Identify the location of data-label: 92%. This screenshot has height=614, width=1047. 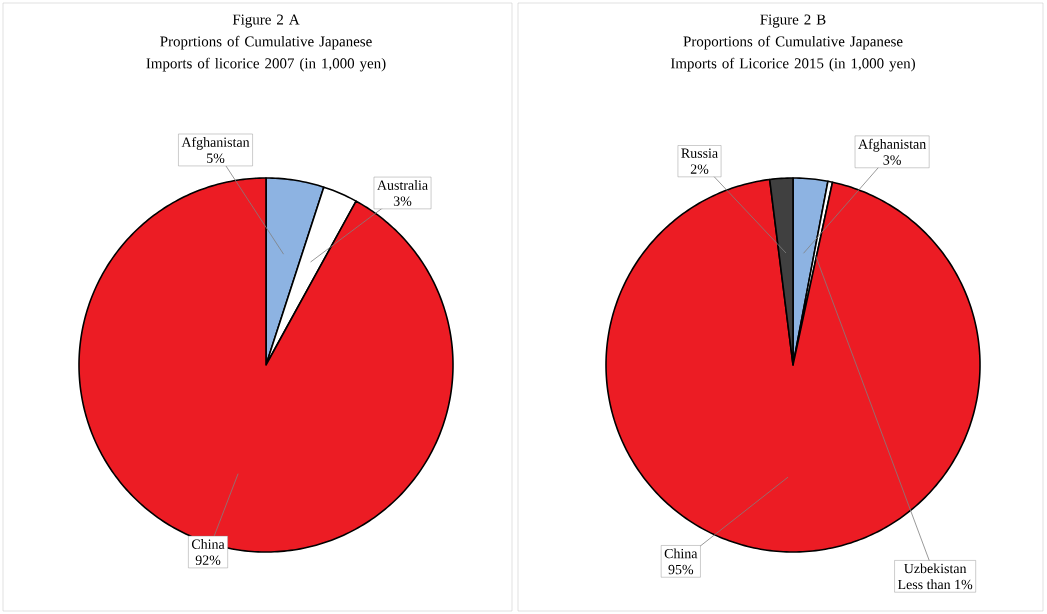
(208, 560).